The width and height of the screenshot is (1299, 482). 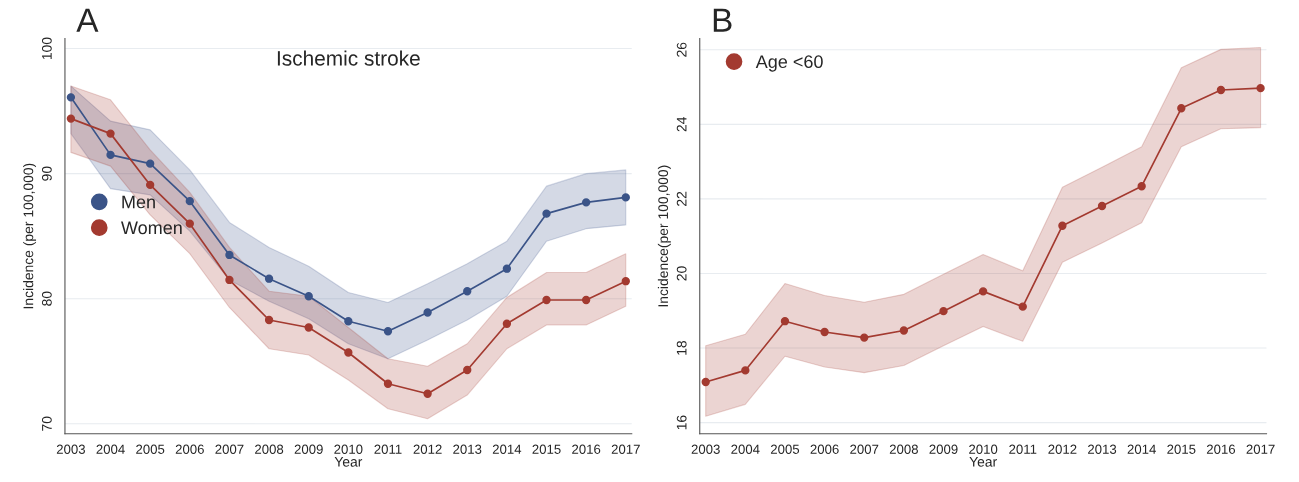 What do you see at coordinates (87, 20) in the screenshot?
I see `text: A` at bounding box center [87, 20].